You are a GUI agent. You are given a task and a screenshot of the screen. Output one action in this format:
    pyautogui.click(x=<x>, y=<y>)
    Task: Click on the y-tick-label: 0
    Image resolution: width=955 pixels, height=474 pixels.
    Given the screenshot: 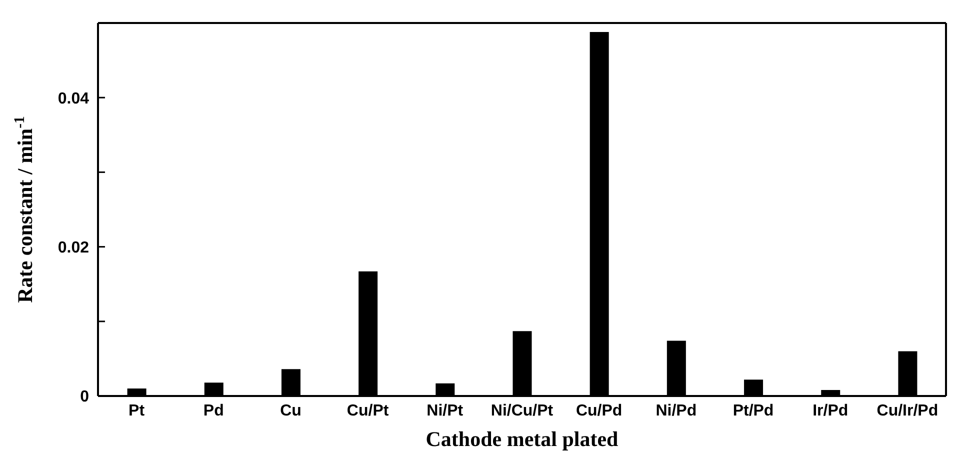 What is the action you would take?
    pyautogui.click(x=85, y=397)
    